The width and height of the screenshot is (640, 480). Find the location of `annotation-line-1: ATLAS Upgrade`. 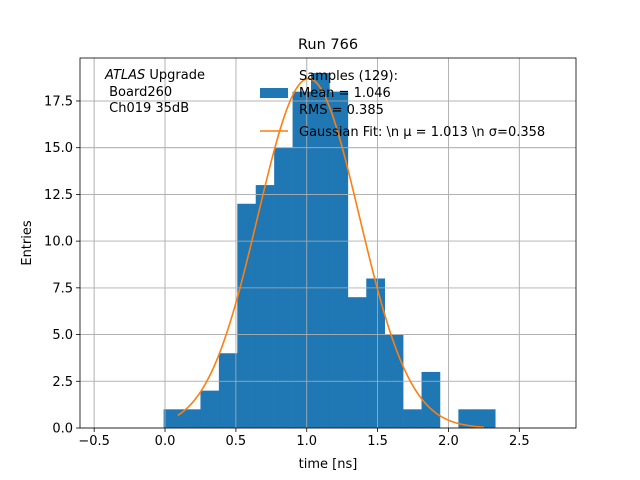

annotation-line-1: ATLAS Upgrade is located at coordinates (154, 75).